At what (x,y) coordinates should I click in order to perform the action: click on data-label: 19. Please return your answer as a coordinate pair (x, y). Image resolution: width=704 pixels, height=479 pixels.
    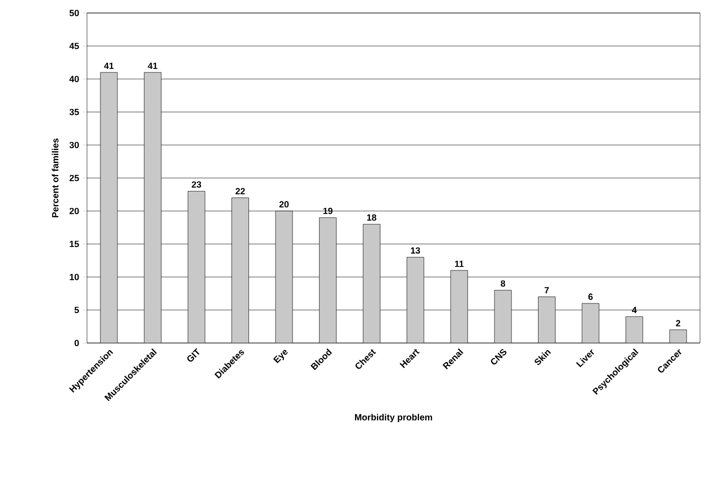
    Looking at the image, I should click on (327, 211).